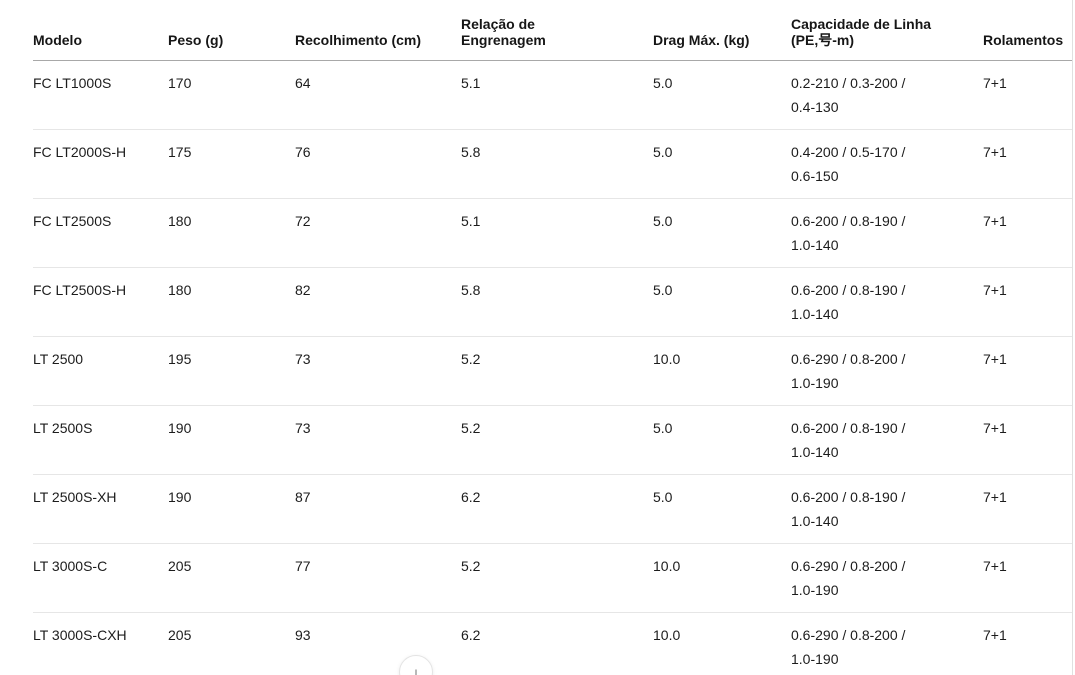 The width and height of the screenshot is (1075, 675). I want to click on column-header-peso: Peso (g), so click(231, 30).